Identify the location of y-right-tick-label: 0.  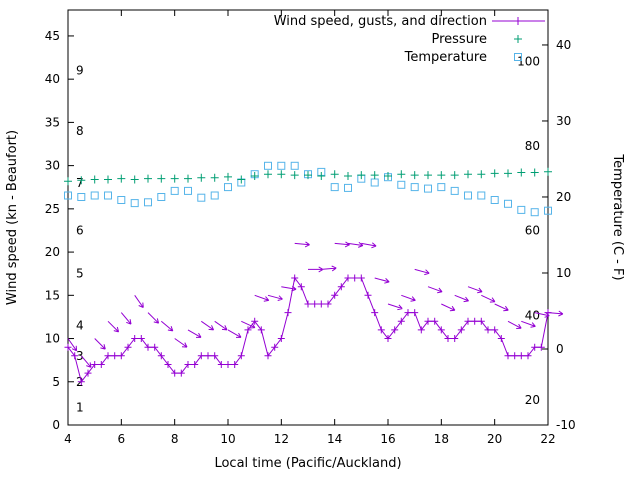
(560, 349).